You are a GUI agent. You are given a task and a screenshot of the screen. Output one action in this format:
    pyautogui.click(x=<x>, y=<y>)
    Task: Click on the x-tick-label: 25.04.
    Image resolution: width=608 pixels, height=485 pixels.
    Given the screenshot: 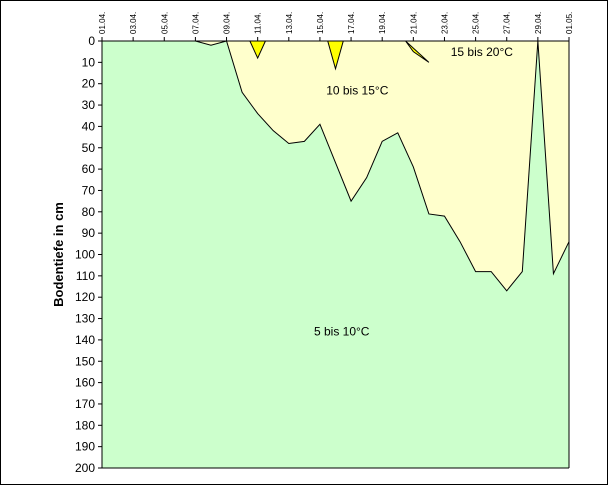 What is the action you would take?
    pyautogui.click(x=476, y=23)
    